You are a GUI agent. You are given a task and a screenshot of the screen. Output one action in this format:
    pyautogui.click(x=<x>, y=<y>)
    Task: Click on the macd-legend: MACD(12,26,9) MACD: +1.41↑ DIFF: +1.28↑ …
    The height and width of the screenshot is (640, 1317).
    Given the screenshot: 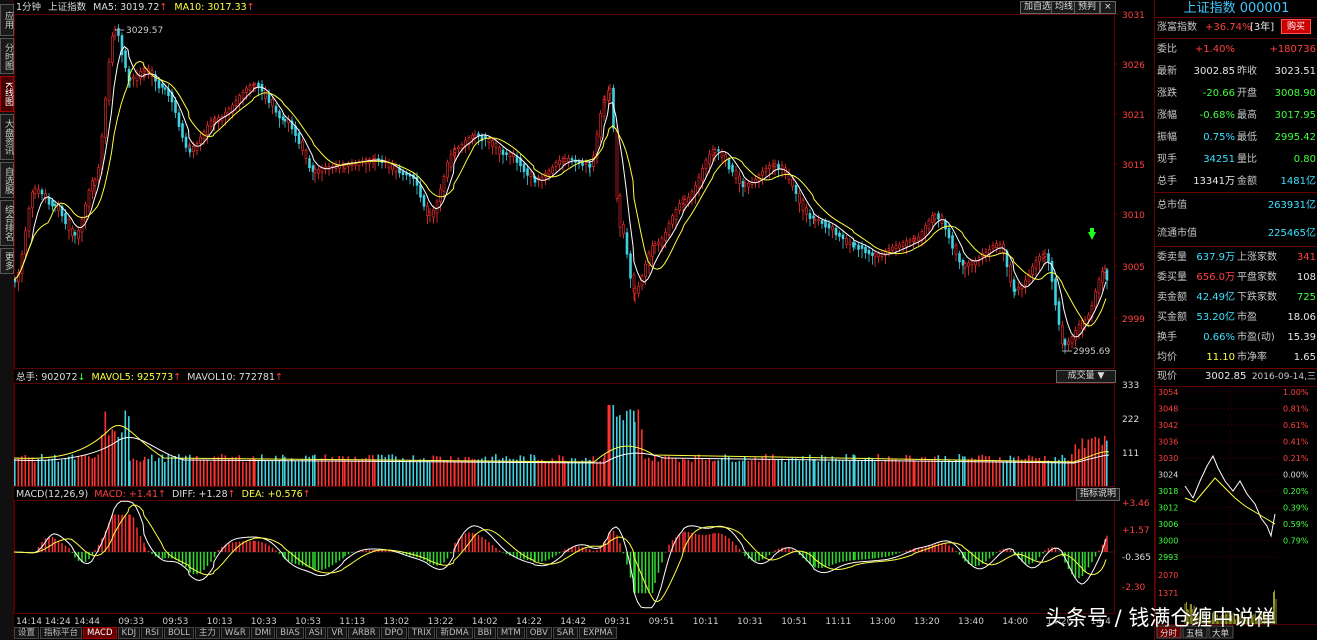 What is the action you would take?
    pyautogui.click(x=163, y=495)
    